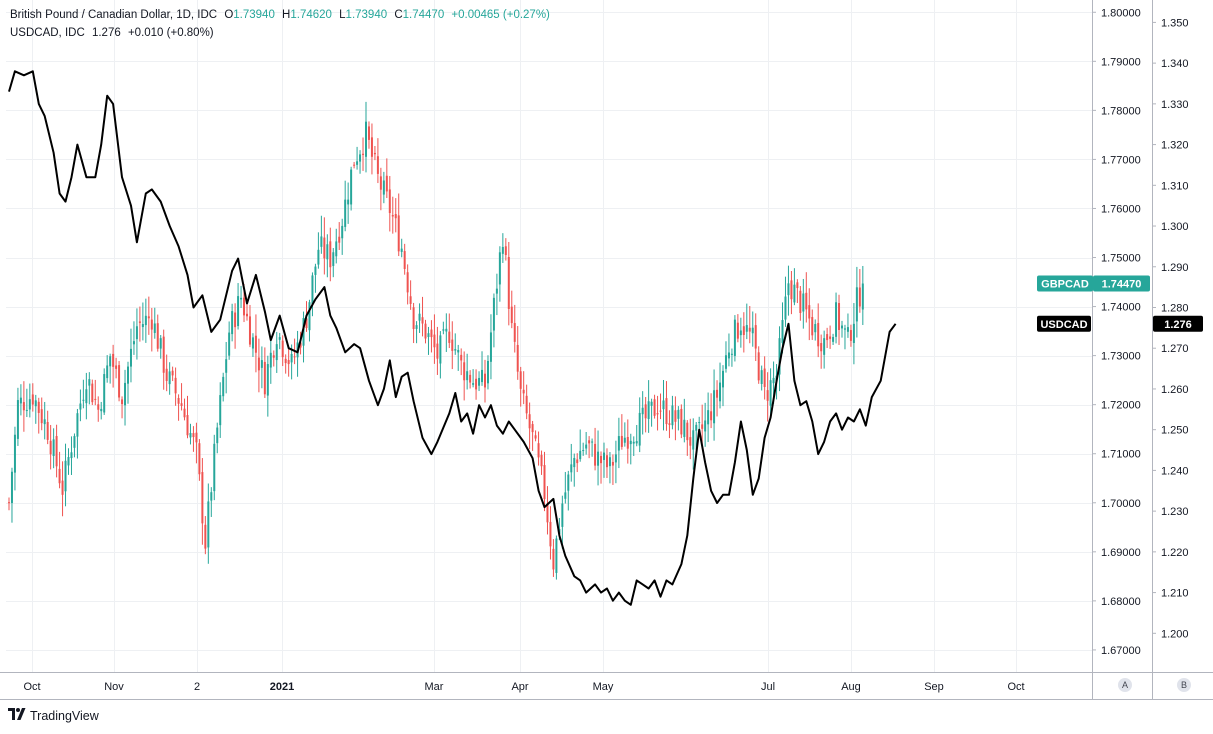 The height and width of the screenshot is (734, 1213). I want to click on secondary-axis-tick-label: 1.250, so click(1175, 431).